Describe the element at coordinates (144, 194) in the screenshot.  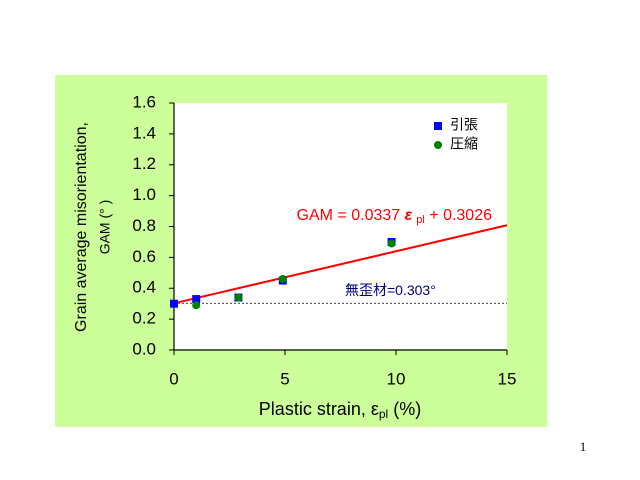
I see `y-tick-label: 1.0` at that location.